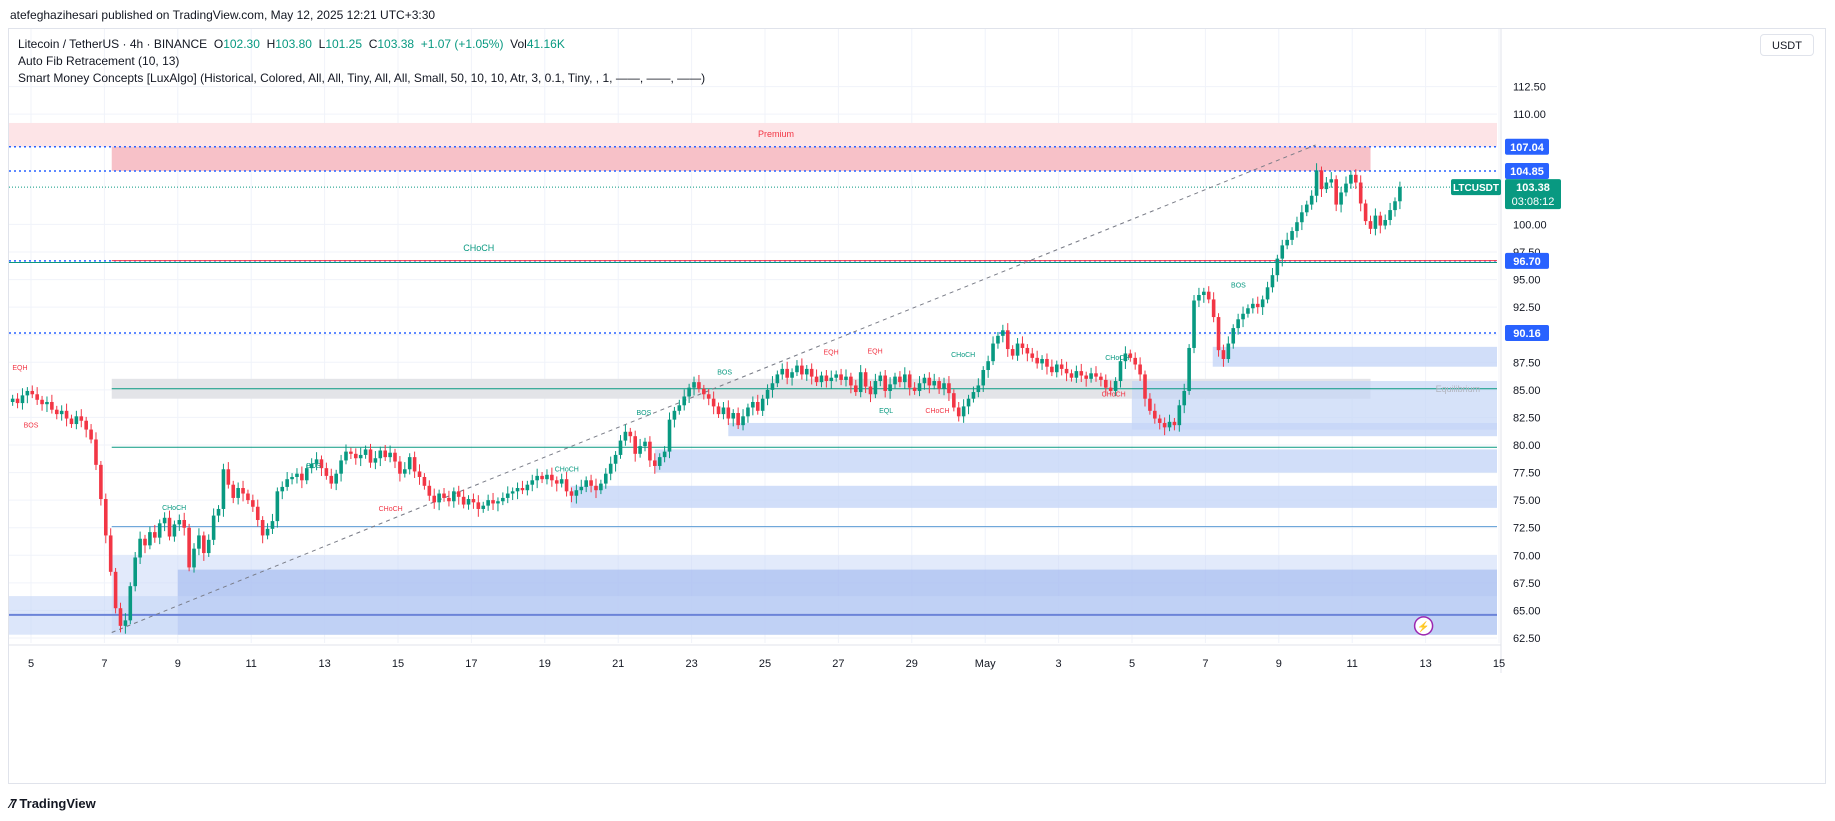 This screenshot has width=1835, height=821. I want to click on open-value: 102.30, so click(241, 44).